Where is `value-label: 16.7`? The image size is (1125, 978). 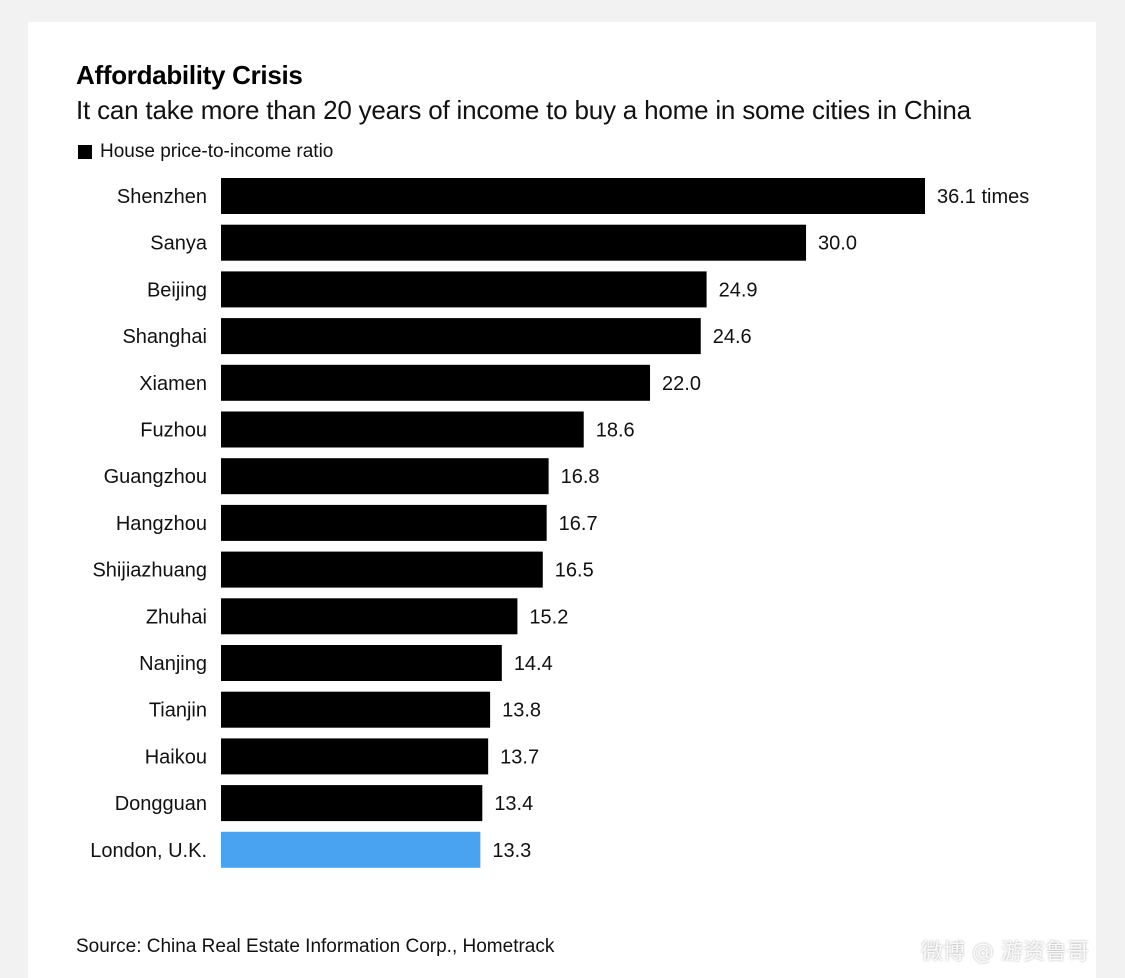
value-label: 16.7 is located at coordinates (578, 524).